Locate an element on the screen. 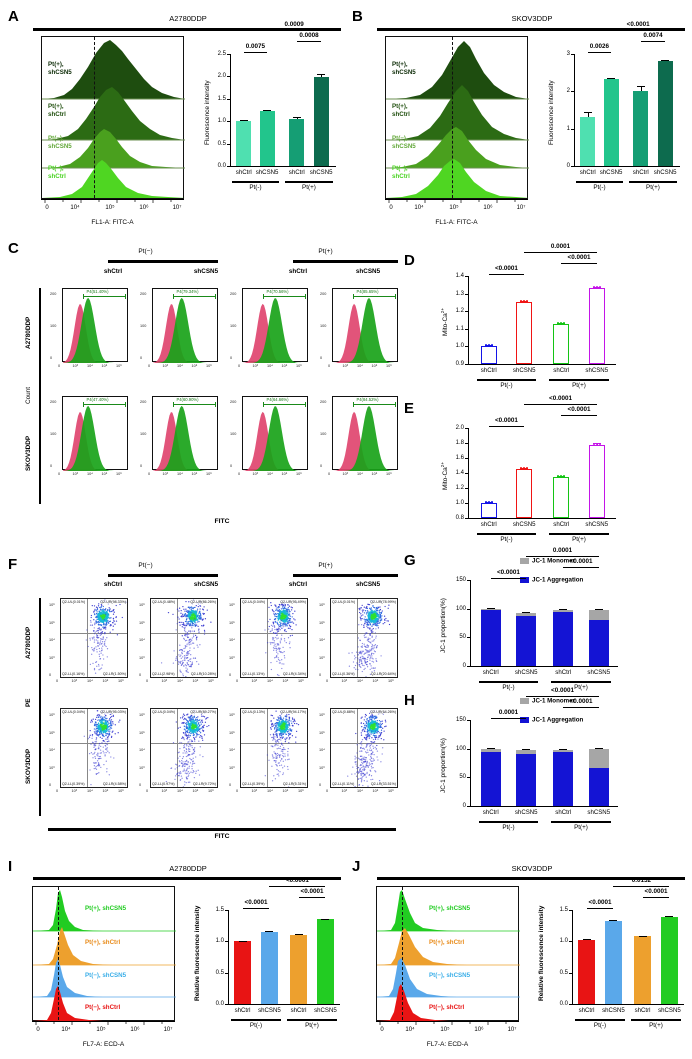 The height and width of the screenshot is (1059, 692). y-tick-label: 0.0 is located at coordinates (221, 166).